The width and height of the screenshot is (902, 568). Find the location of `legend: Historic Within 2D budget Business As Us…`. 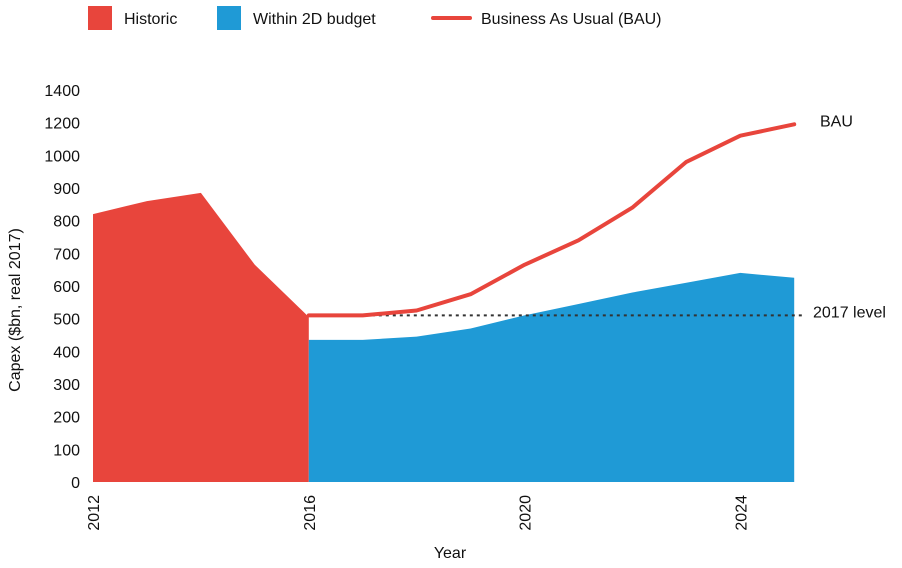

legend: Historic Within 2D budget Business As Us… is located at coordinates (375, 18).